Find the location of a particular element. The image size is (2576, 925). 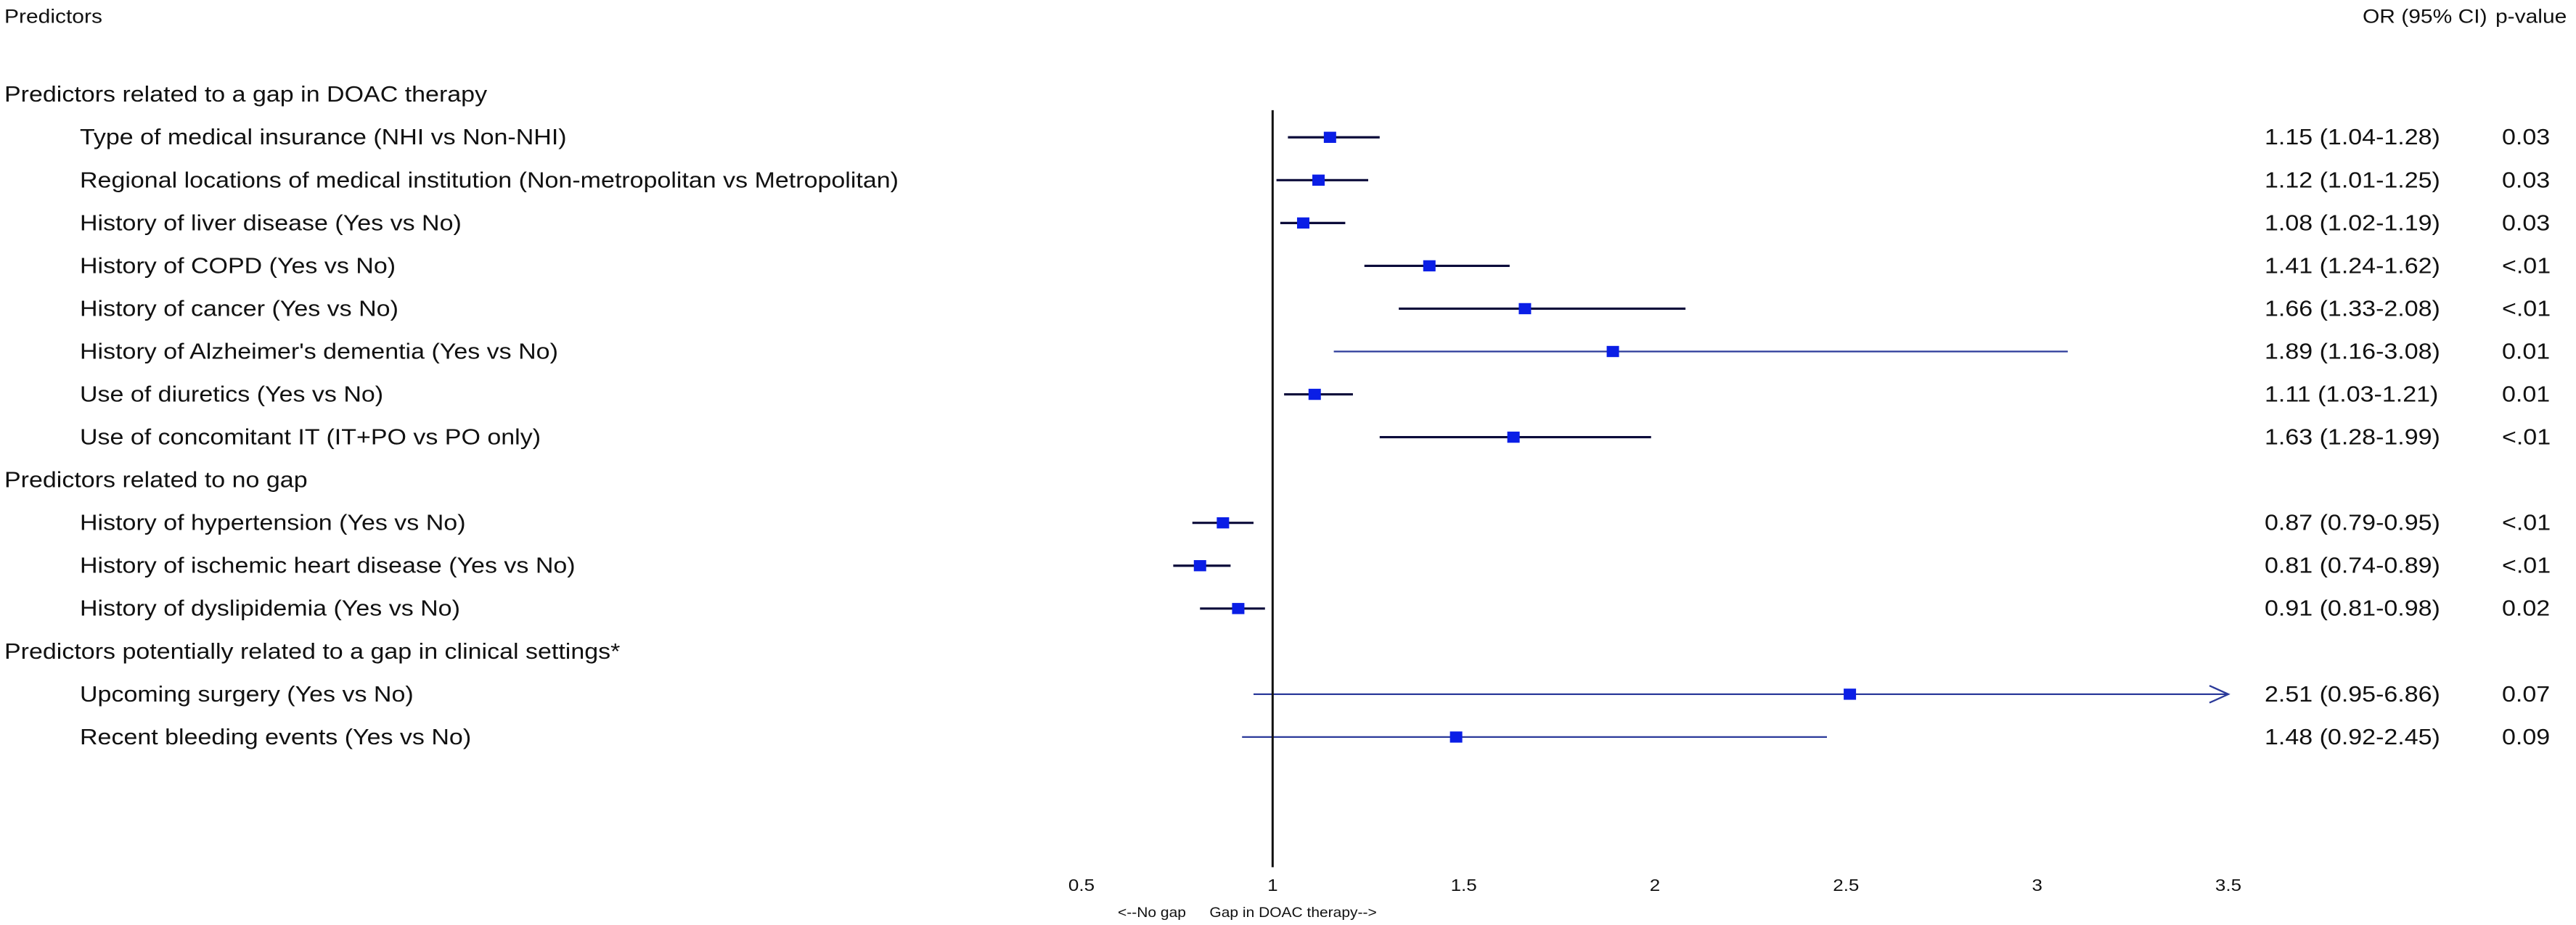

predictor-label: History of hypertension (Yes vs No) is located at coordinates (273, 522).